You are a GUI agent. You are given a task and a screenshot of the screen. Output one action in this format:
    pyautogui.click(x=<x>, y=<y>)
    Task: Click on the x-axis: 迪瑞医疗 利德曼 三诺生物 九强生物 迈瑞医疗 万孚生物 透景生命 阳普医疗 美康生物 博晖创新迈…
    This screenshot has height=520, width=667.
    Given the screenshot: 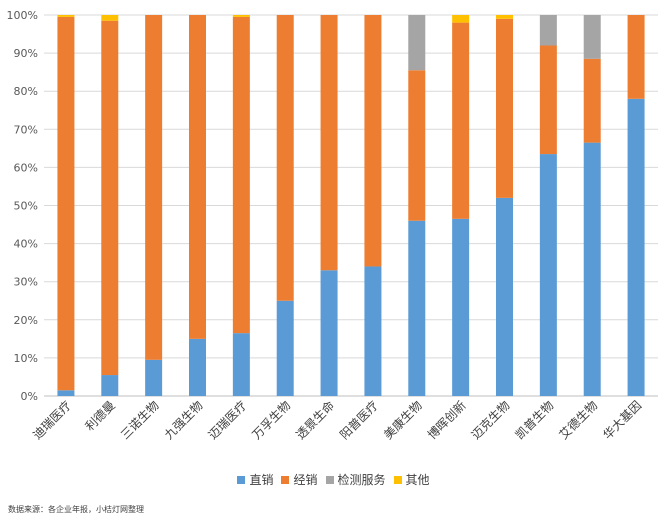 What is the action you would take?
    pyautogui.click(x=337, y=420)
    